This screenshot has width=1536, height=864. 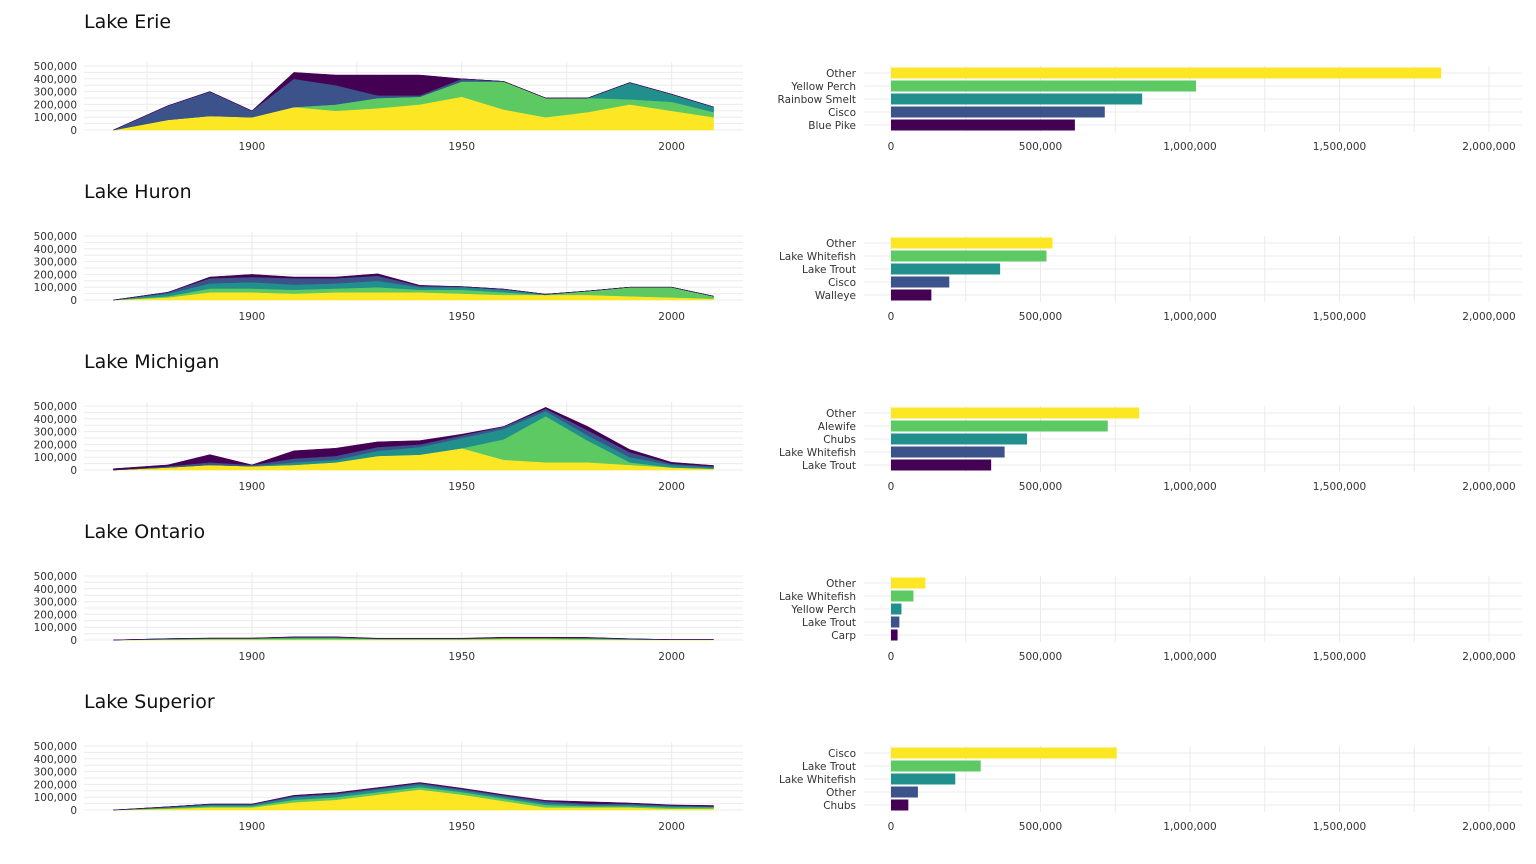 I want to click on bar-category-label: Carp, so click(x=843, y=636).